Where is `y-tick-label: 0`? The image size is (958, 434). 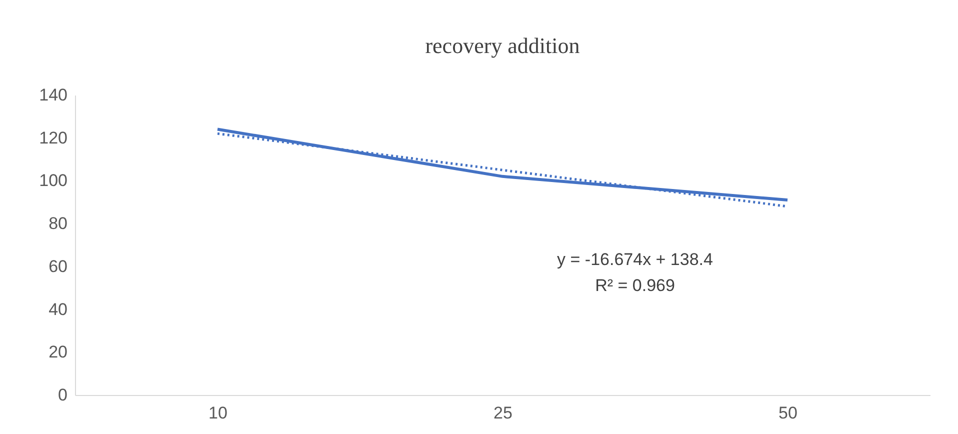
y-tick-label: 0 is located at coordinates (63, 395).